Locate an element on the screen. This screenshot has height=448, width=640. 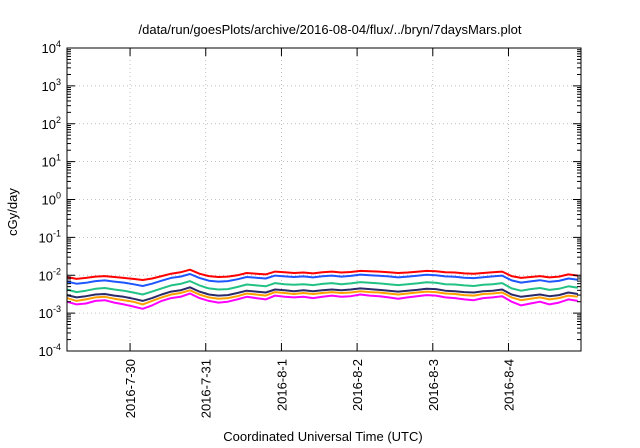
x-axis-label: Coordinated Universal Time (UTC) is located at coordinates (322, 436).